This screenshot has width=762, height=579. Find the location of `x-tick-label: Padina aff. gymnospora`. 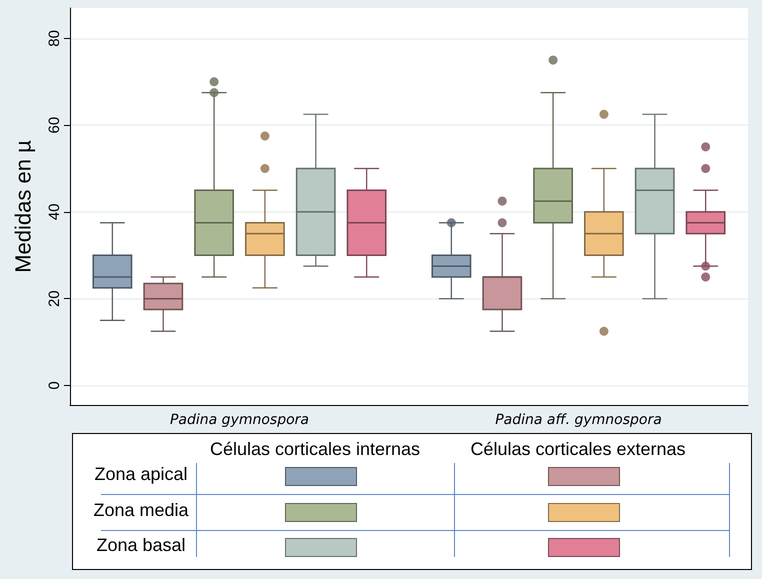

x-tick-label: Padina aff. gymnospora is located at coordinates (578, 420).